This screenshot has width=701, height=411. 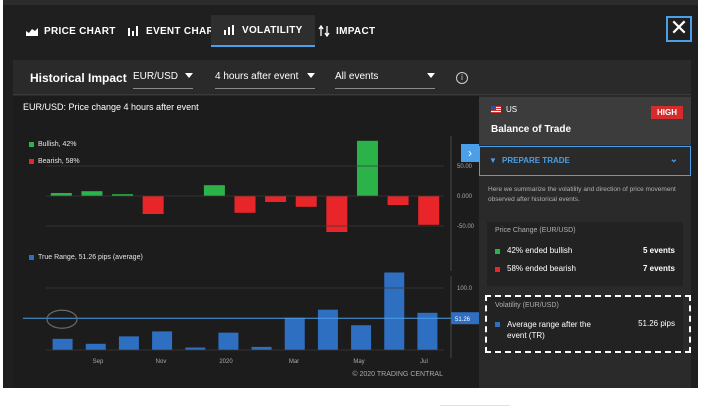 I want to click on bearish-row: 58% ended bearish 7 events, so click(x=585, y=270).